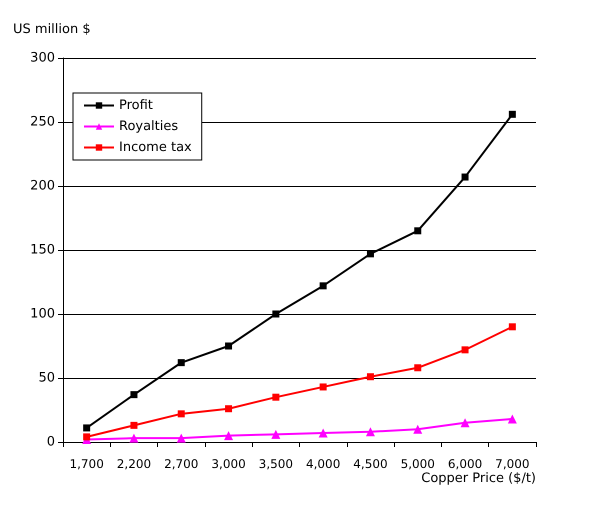  What do you see at coordinates (148, 126) in the screenshot?
I see `legend-label: Royalties` at bounding box center [148, 126].